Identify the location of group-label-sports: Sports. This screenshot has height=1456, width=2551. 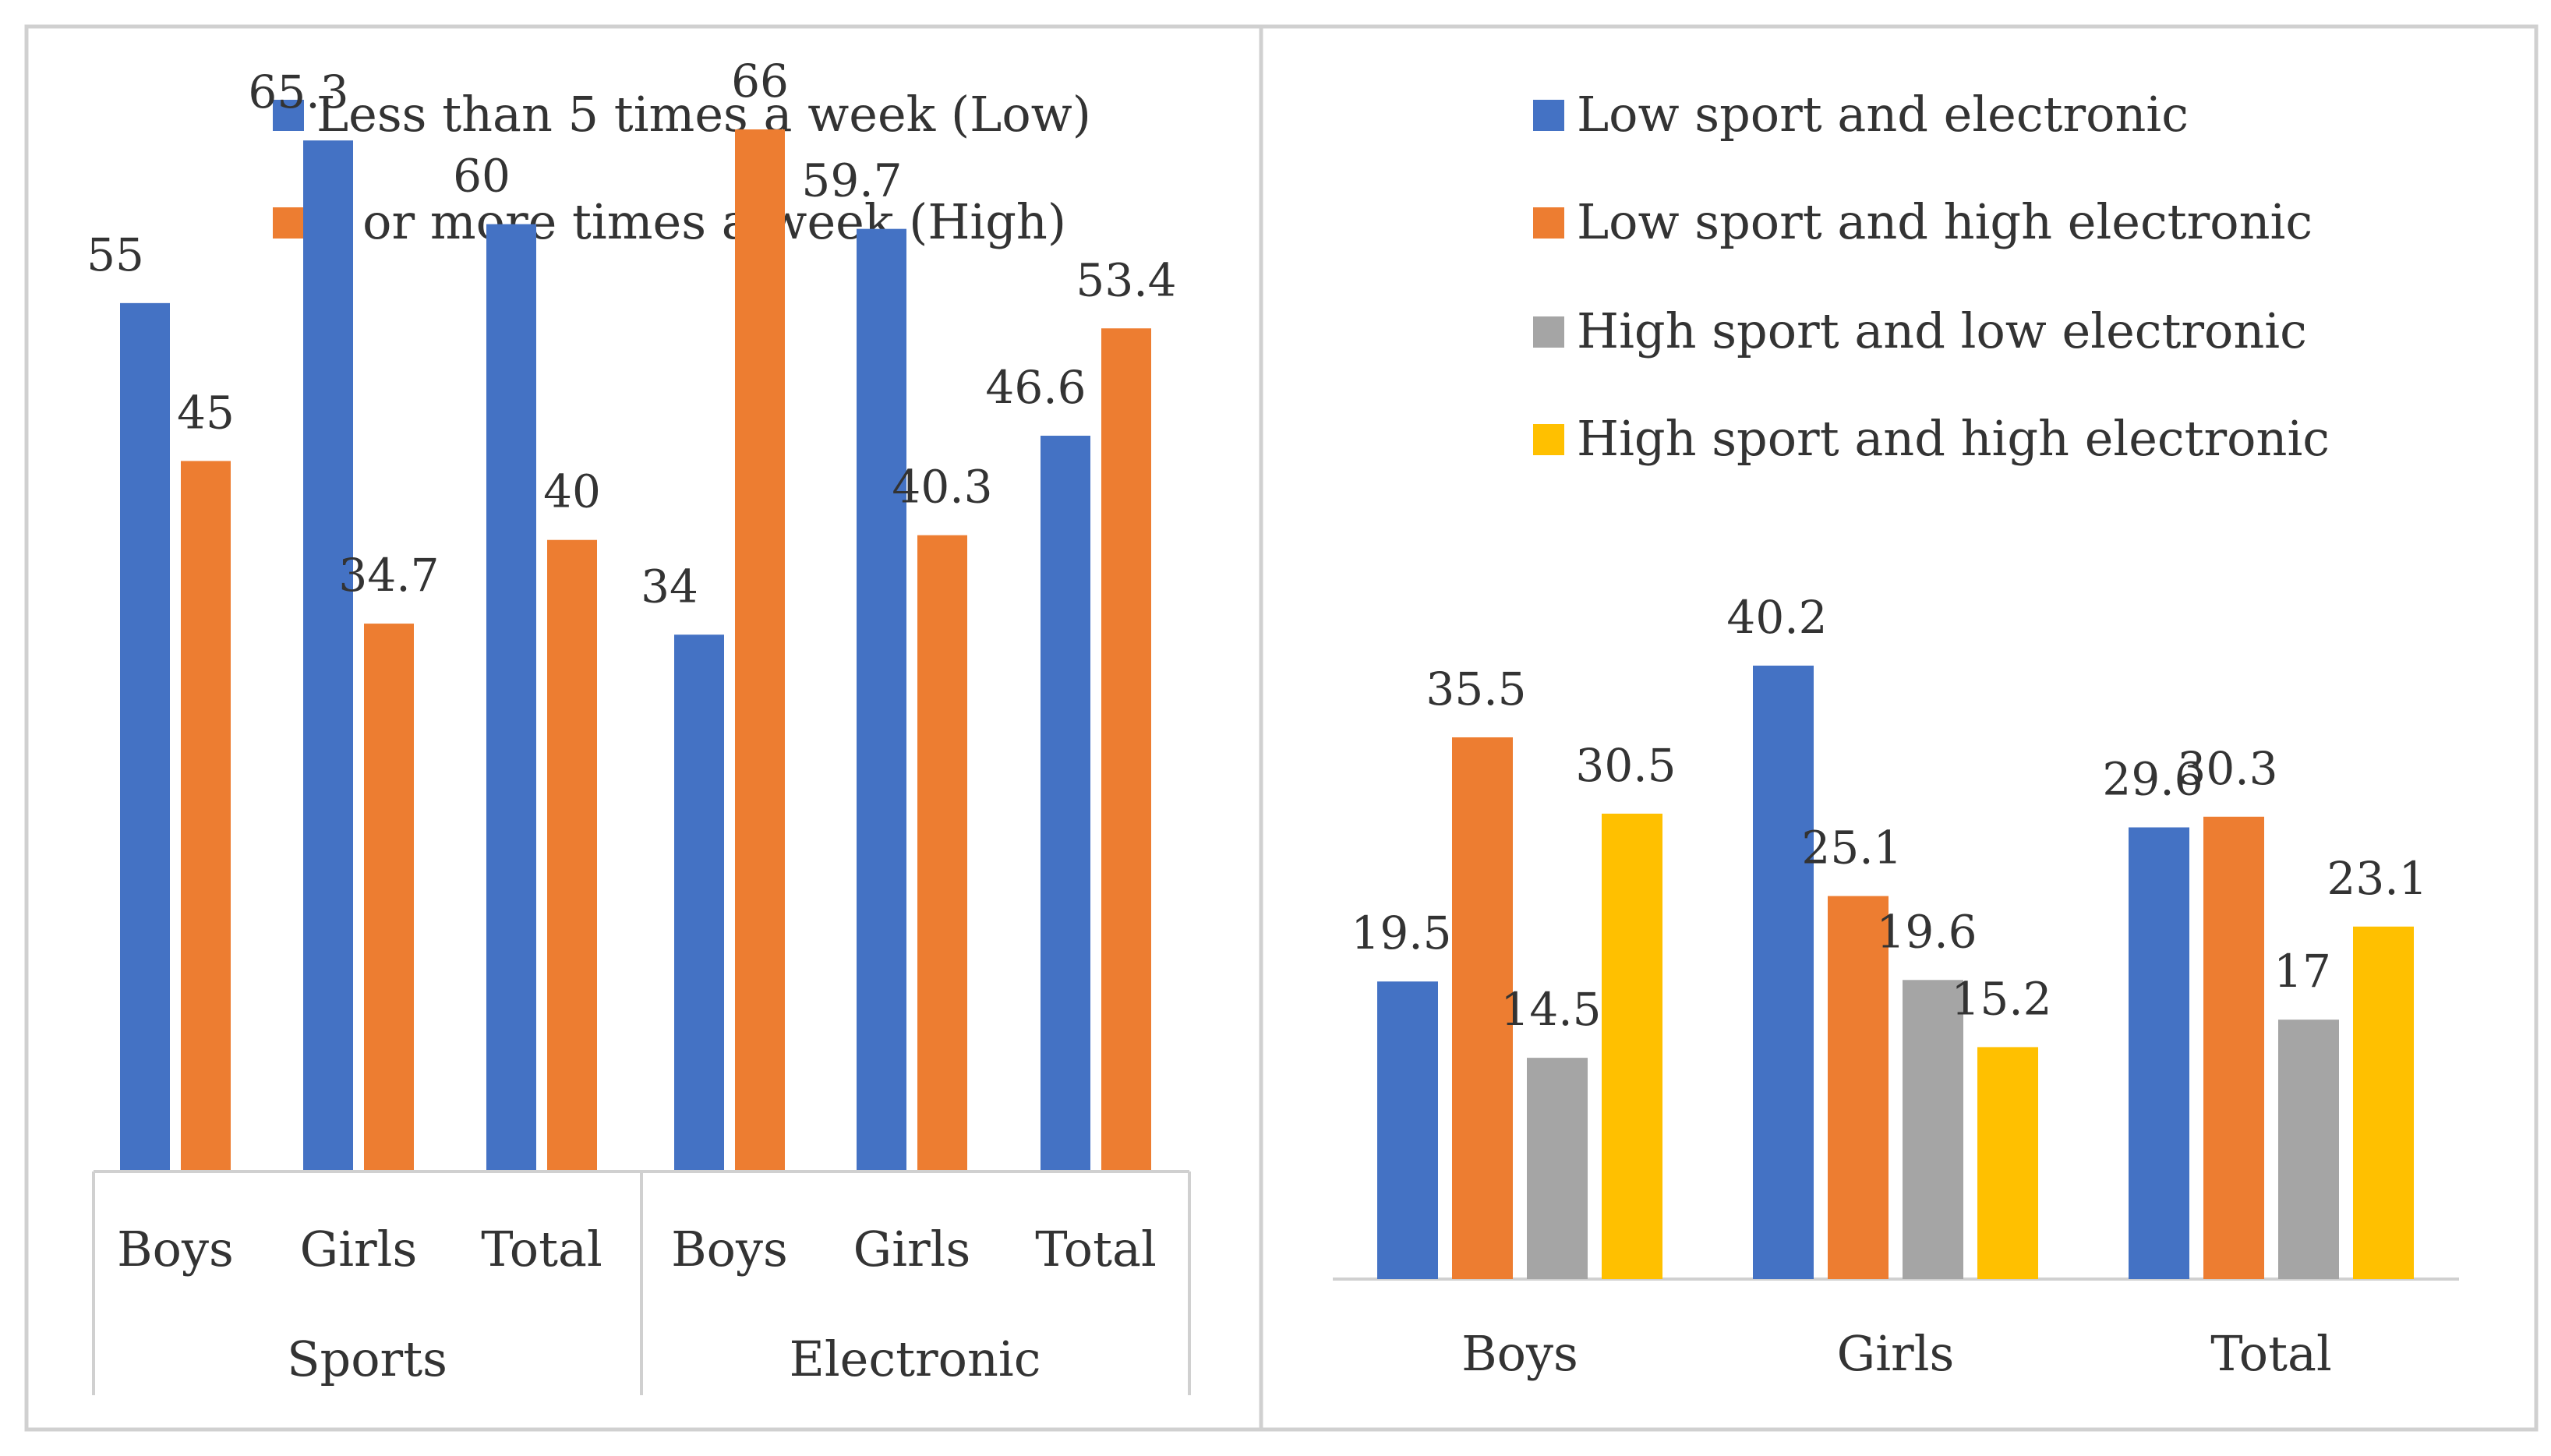
(367, 1359).